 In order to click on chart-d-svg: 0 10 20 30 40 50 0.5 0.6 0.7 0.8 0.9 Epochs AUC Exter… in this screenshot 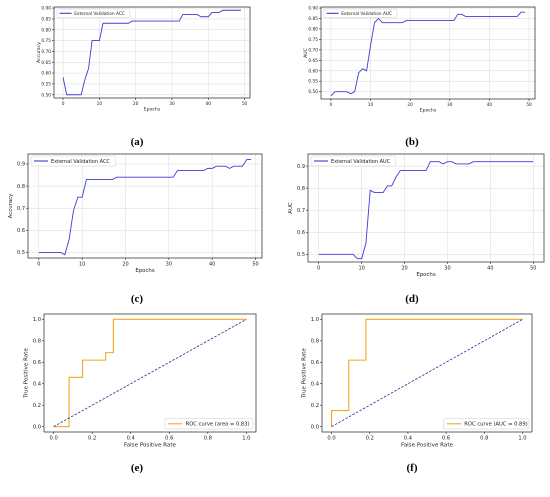, I will do `click(416, 215)`.